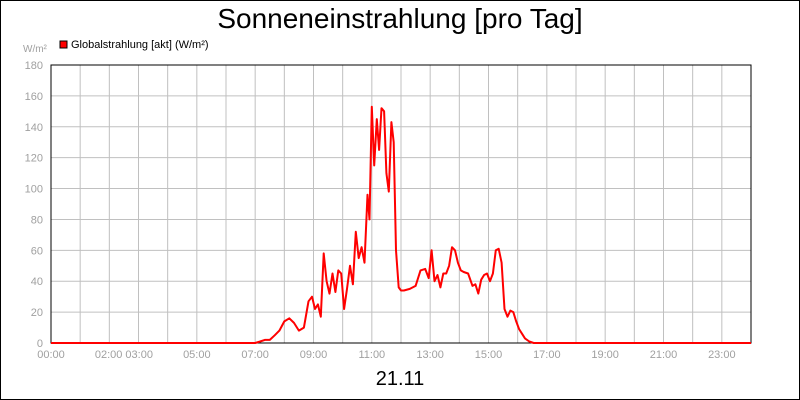 Image resolution: width=800 pixels, height=400 pixels. What do you see at coordinates (140, 45) in the screenshot?
I see `legend-label: Globalstrahlung [akt] (W/m²)` at bounding box center [140, 45].